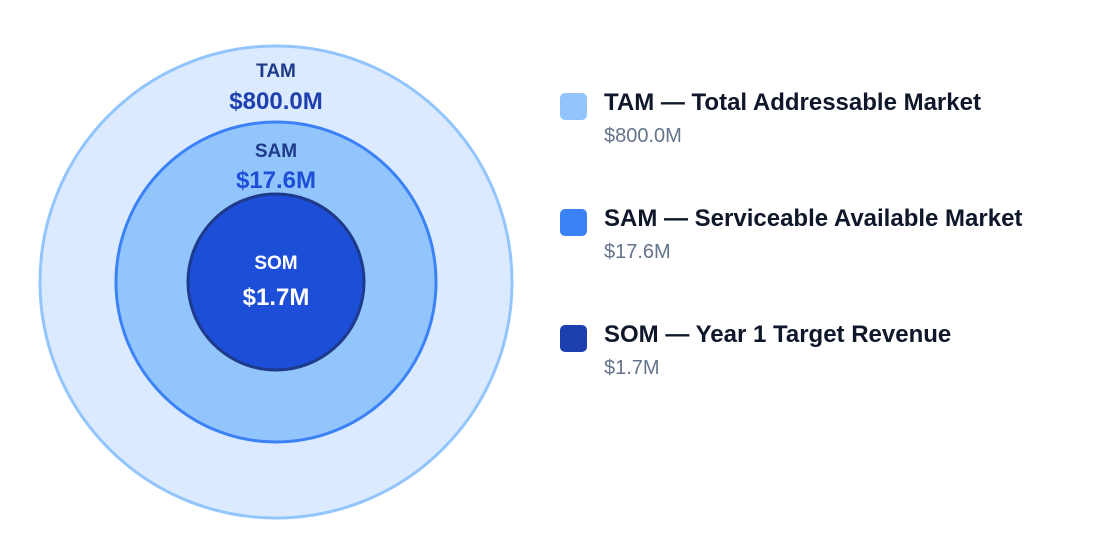 This screenshot has width=1120, height=560. Describe the element at coordinates (573, 338) in the screenshot. I see `legend-swatch-som` at that location.